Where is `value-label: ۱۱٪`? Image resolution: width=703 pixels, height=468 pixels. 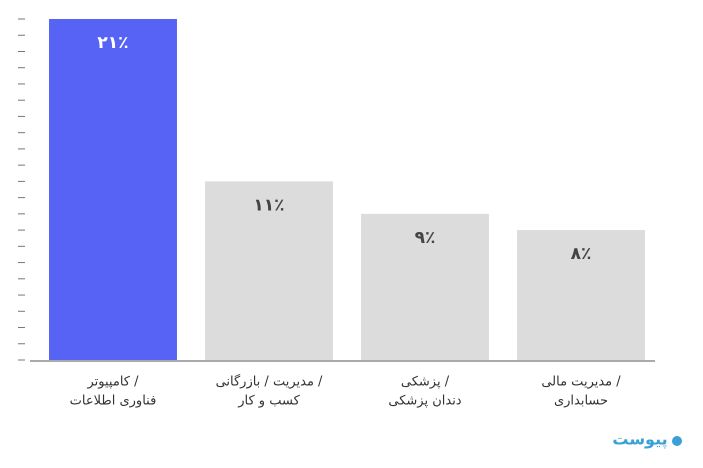
value-label: ۱۱٪ is located at coordinates (268, 205).